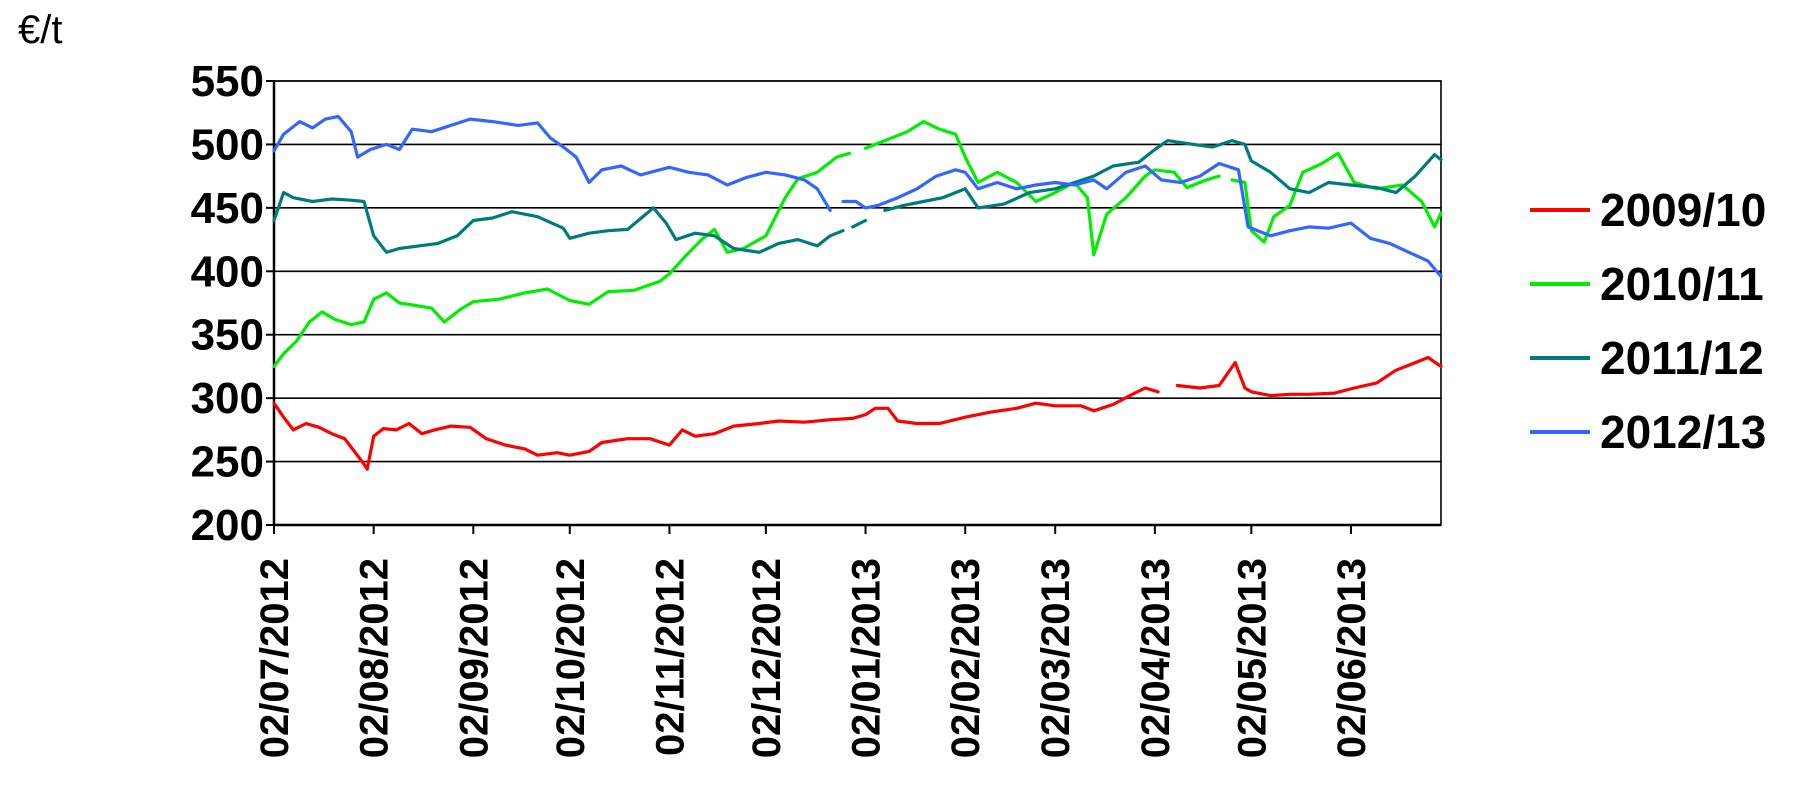 The width and height of the screenshot is (1794, 785). What do you see at coordinates (966, 658) in the screenshot?
I see `x-tick-label: 02/02/2013` at bounding box center [966, 658].